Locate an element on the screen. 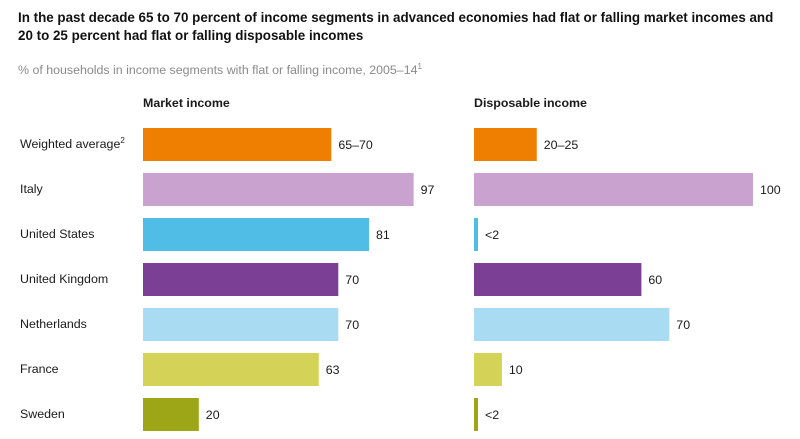 This screenshot has width=800, height=439. bar-value-label: 60 is located at coordinates (655, 280).